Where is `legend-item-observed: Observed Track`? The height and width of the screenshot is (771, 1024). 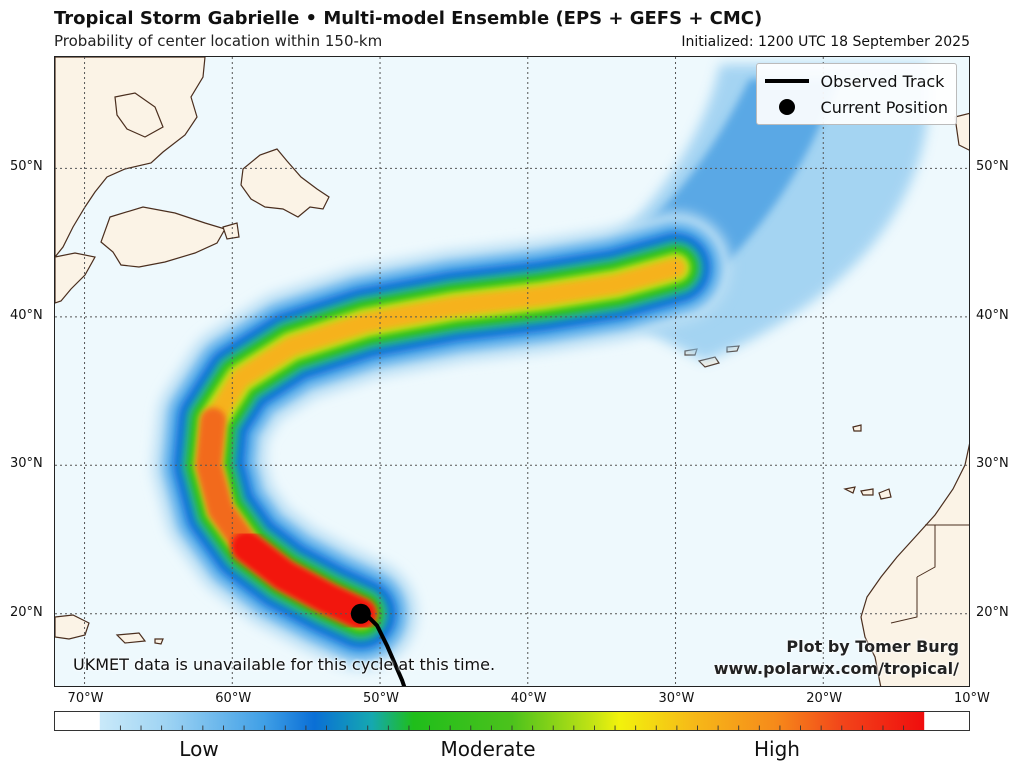 legend-item-observed: Observed Track is located at coordinates (856, 81).